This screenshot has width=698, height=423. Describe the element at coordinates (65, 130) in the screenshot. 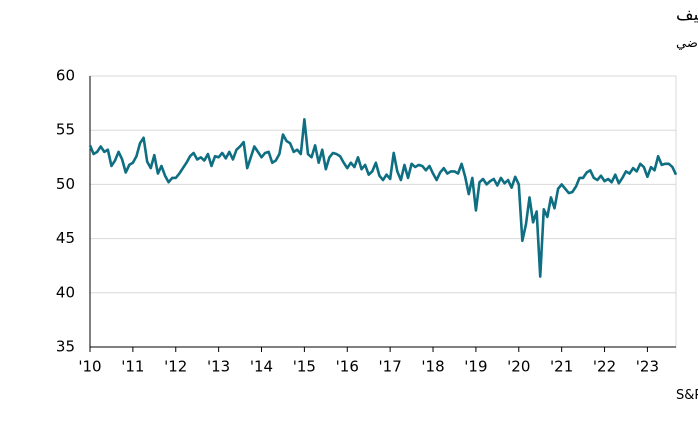

I see `y-tick-label: 55` at that location.